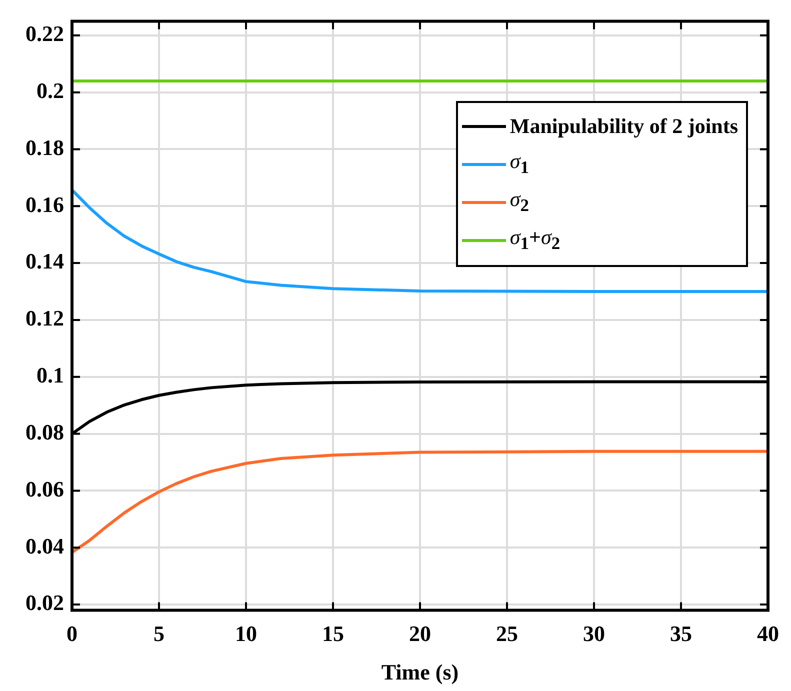 The height and width of the screenshot is (691, 791). Describe the element at coordinates (594, 633) in the screenshot. I see `x-tick-label: 30` at that location.